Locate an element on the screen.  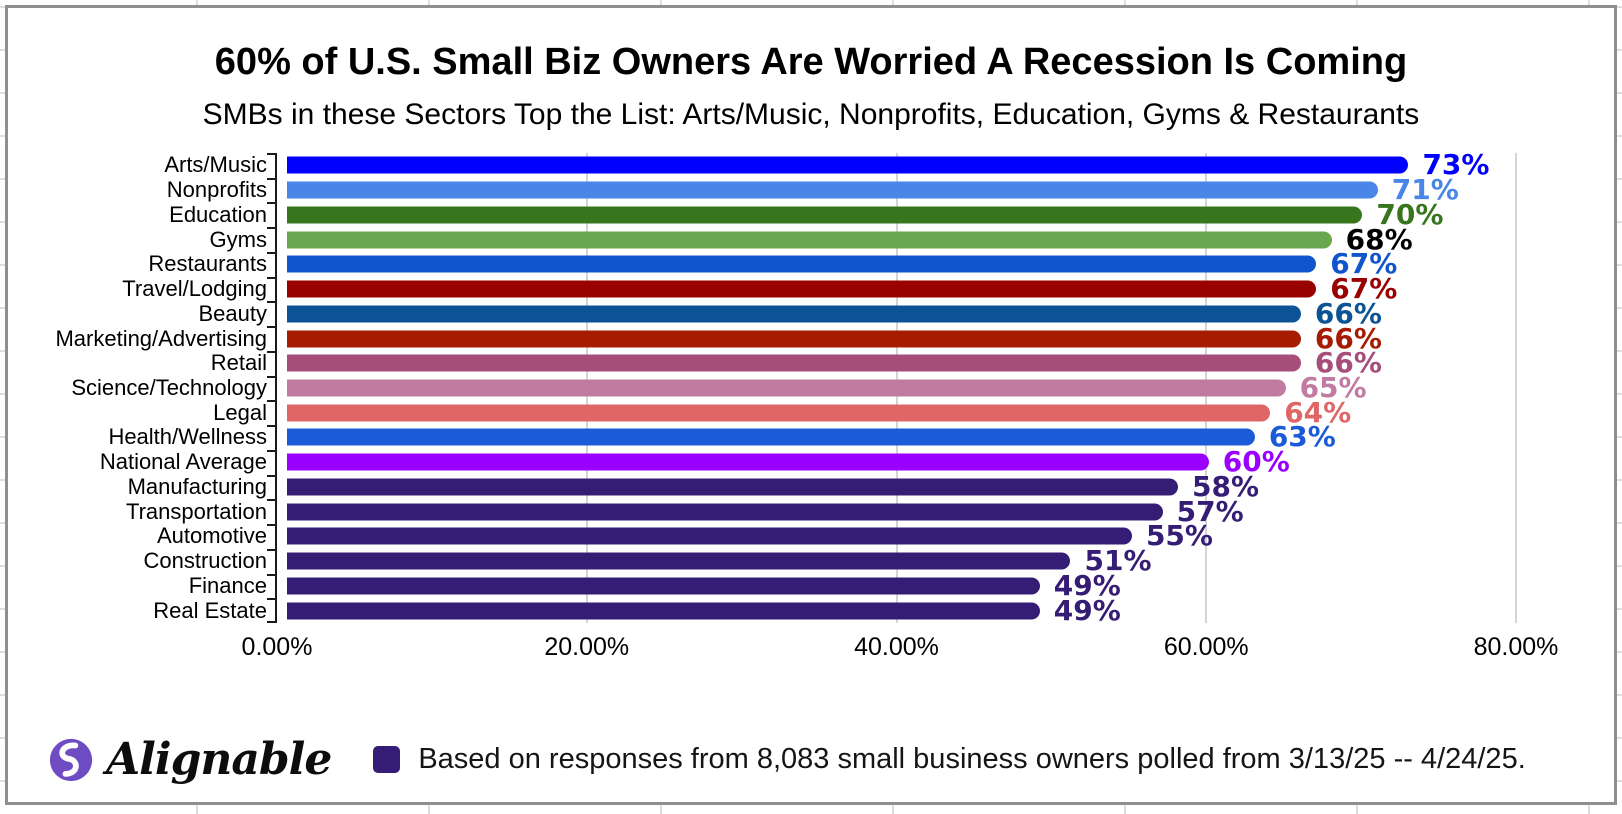
bar-row: Restaurants 67% is located at coordinates (811, 264).